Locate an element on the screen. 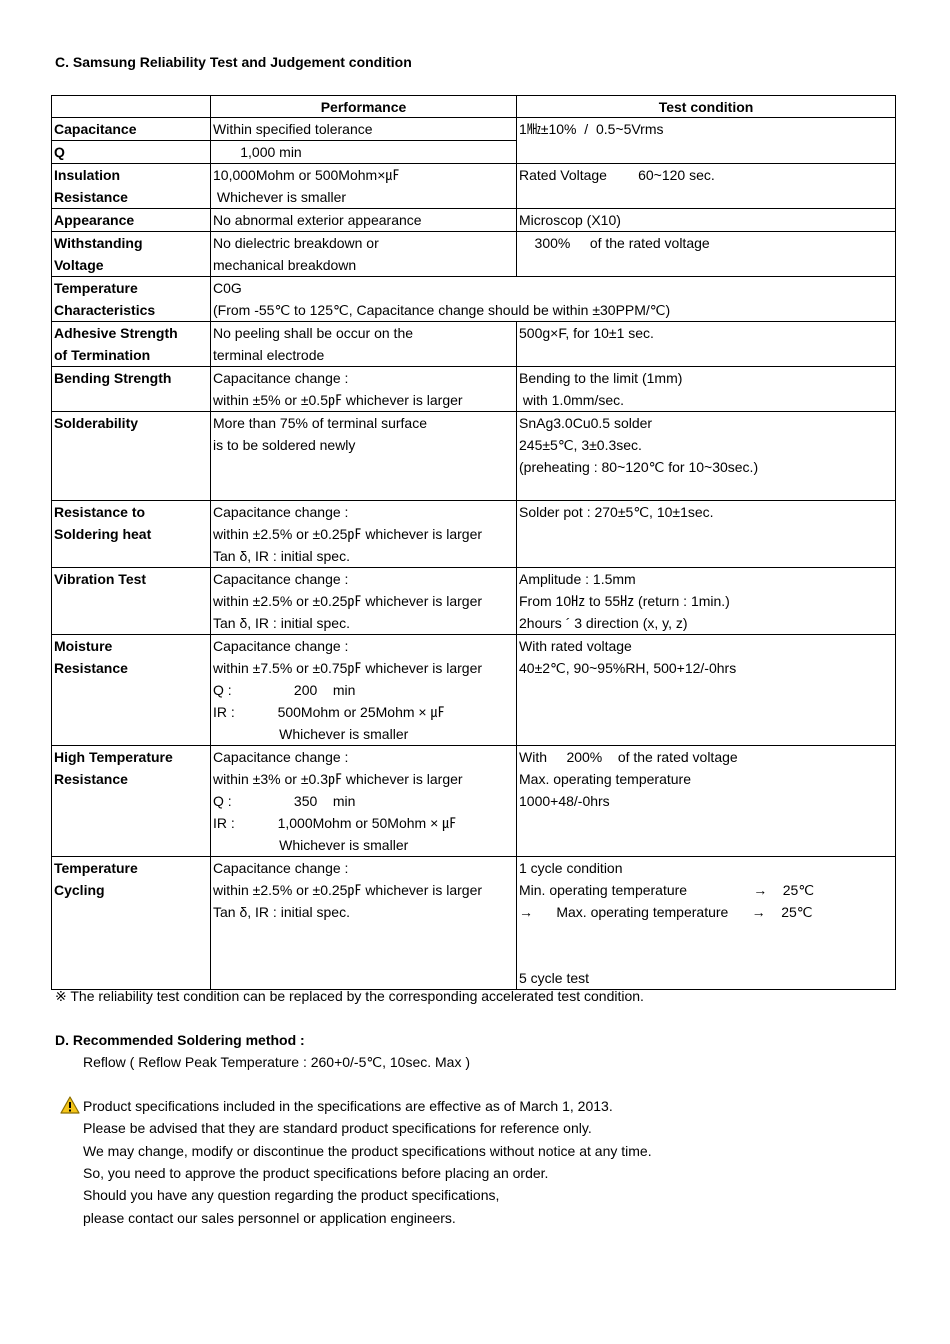  cell-line: 1㎒±10% / 0.5~5Vrms is located at coordinates (591, 129).